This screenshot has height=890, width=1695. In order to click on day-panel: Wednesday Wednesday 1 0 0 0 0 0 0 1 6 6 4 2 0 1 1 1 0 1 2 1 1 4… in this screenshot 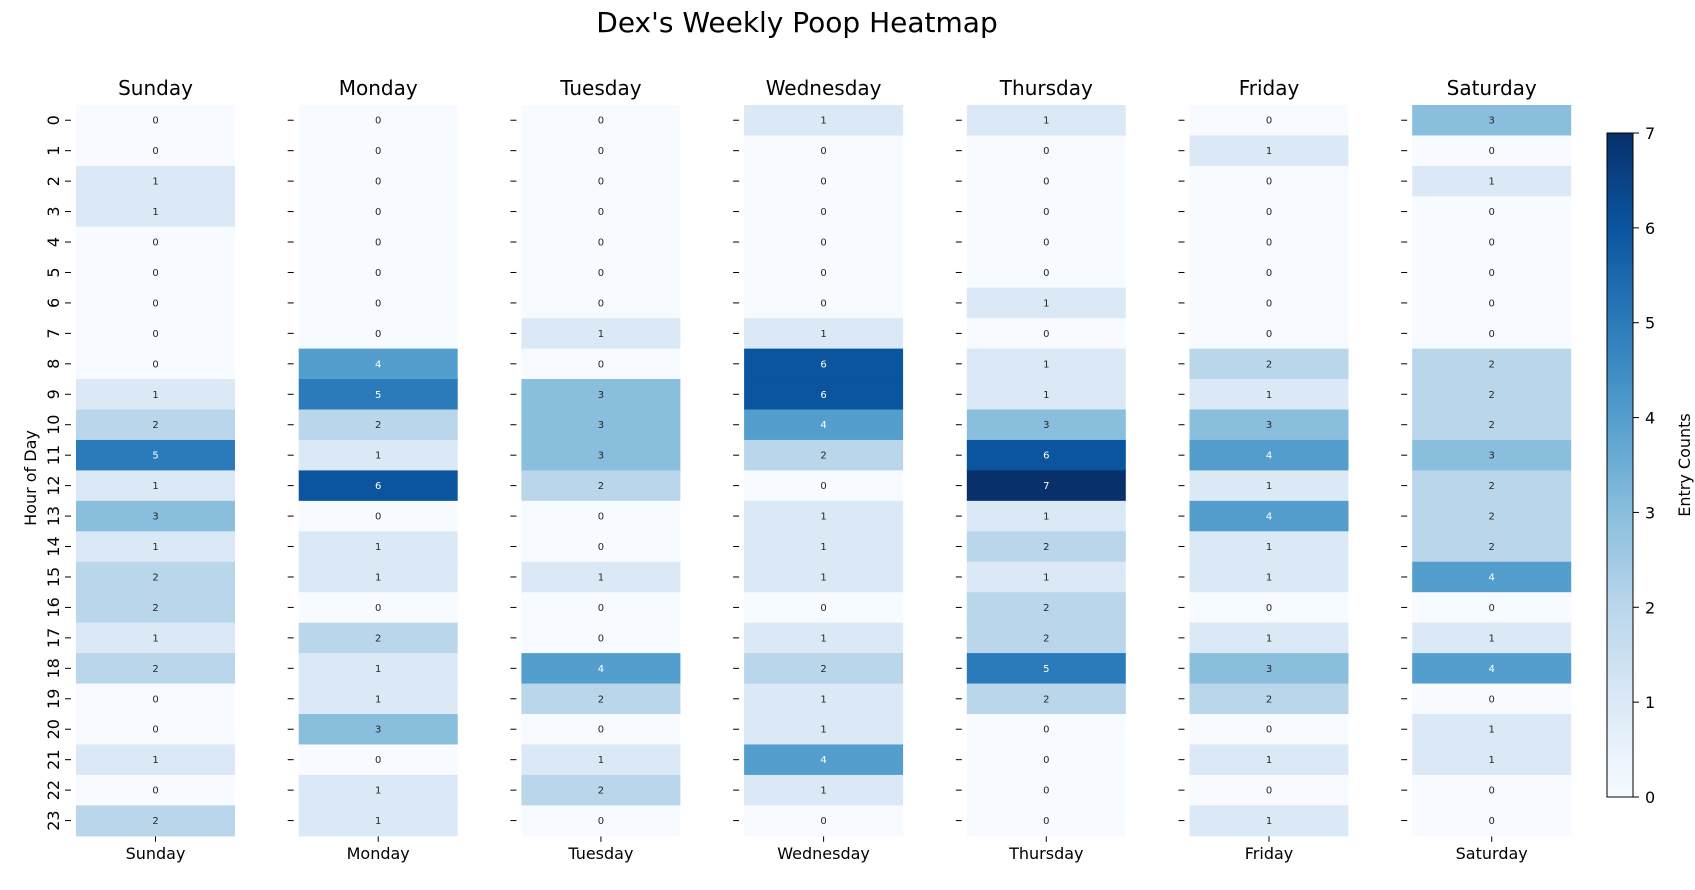, I will do `click(818, 469)`.